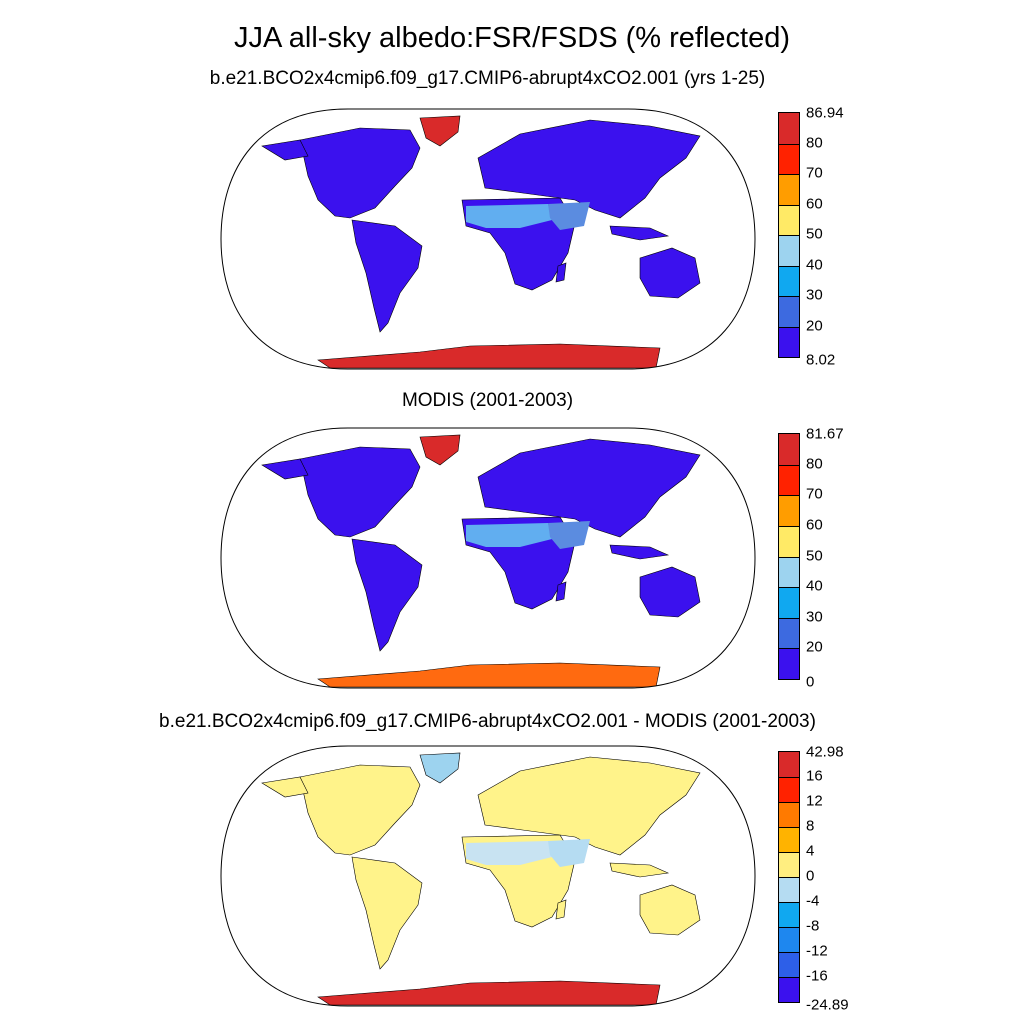  What do you see at coordinates (814, 776) in the screenshot?
I see `colorbar-label: 16` at bounding box center [814, 776].